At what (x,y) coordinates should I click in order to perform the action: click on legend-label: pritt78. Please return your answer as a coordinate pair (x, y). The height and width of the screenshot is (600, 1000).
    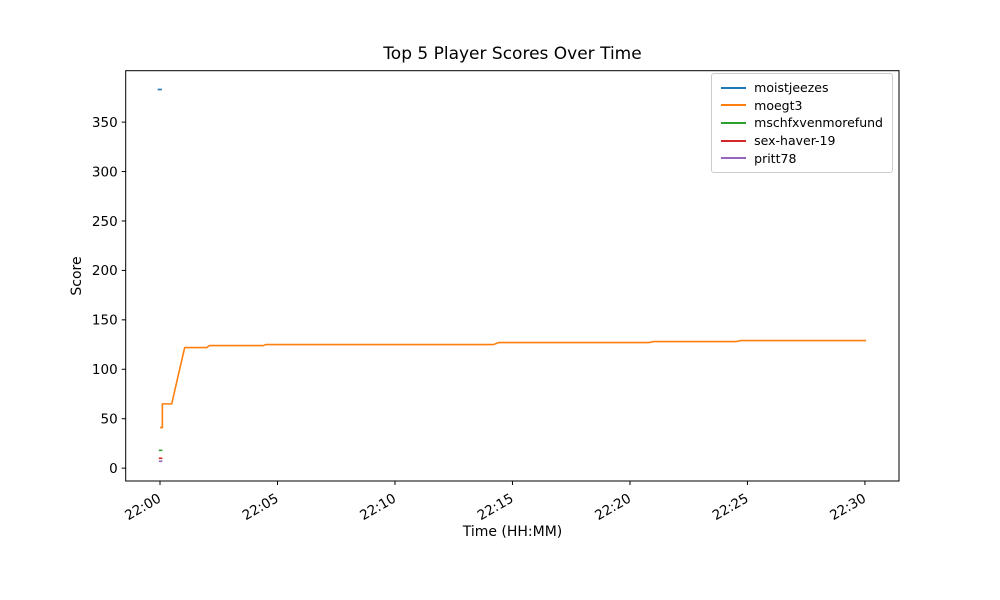
    Looking at the image, I should click on (775, 158).